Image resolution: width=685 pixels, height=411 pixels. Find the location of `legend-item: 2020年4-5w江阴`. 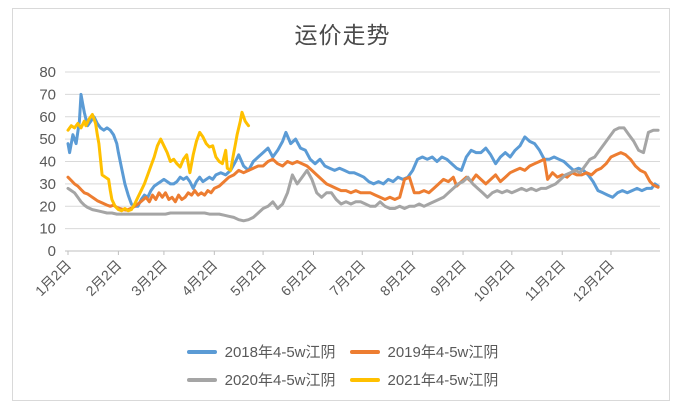

legend-item: 2020年4-5w江阴 is located at coordinates (261, 379).